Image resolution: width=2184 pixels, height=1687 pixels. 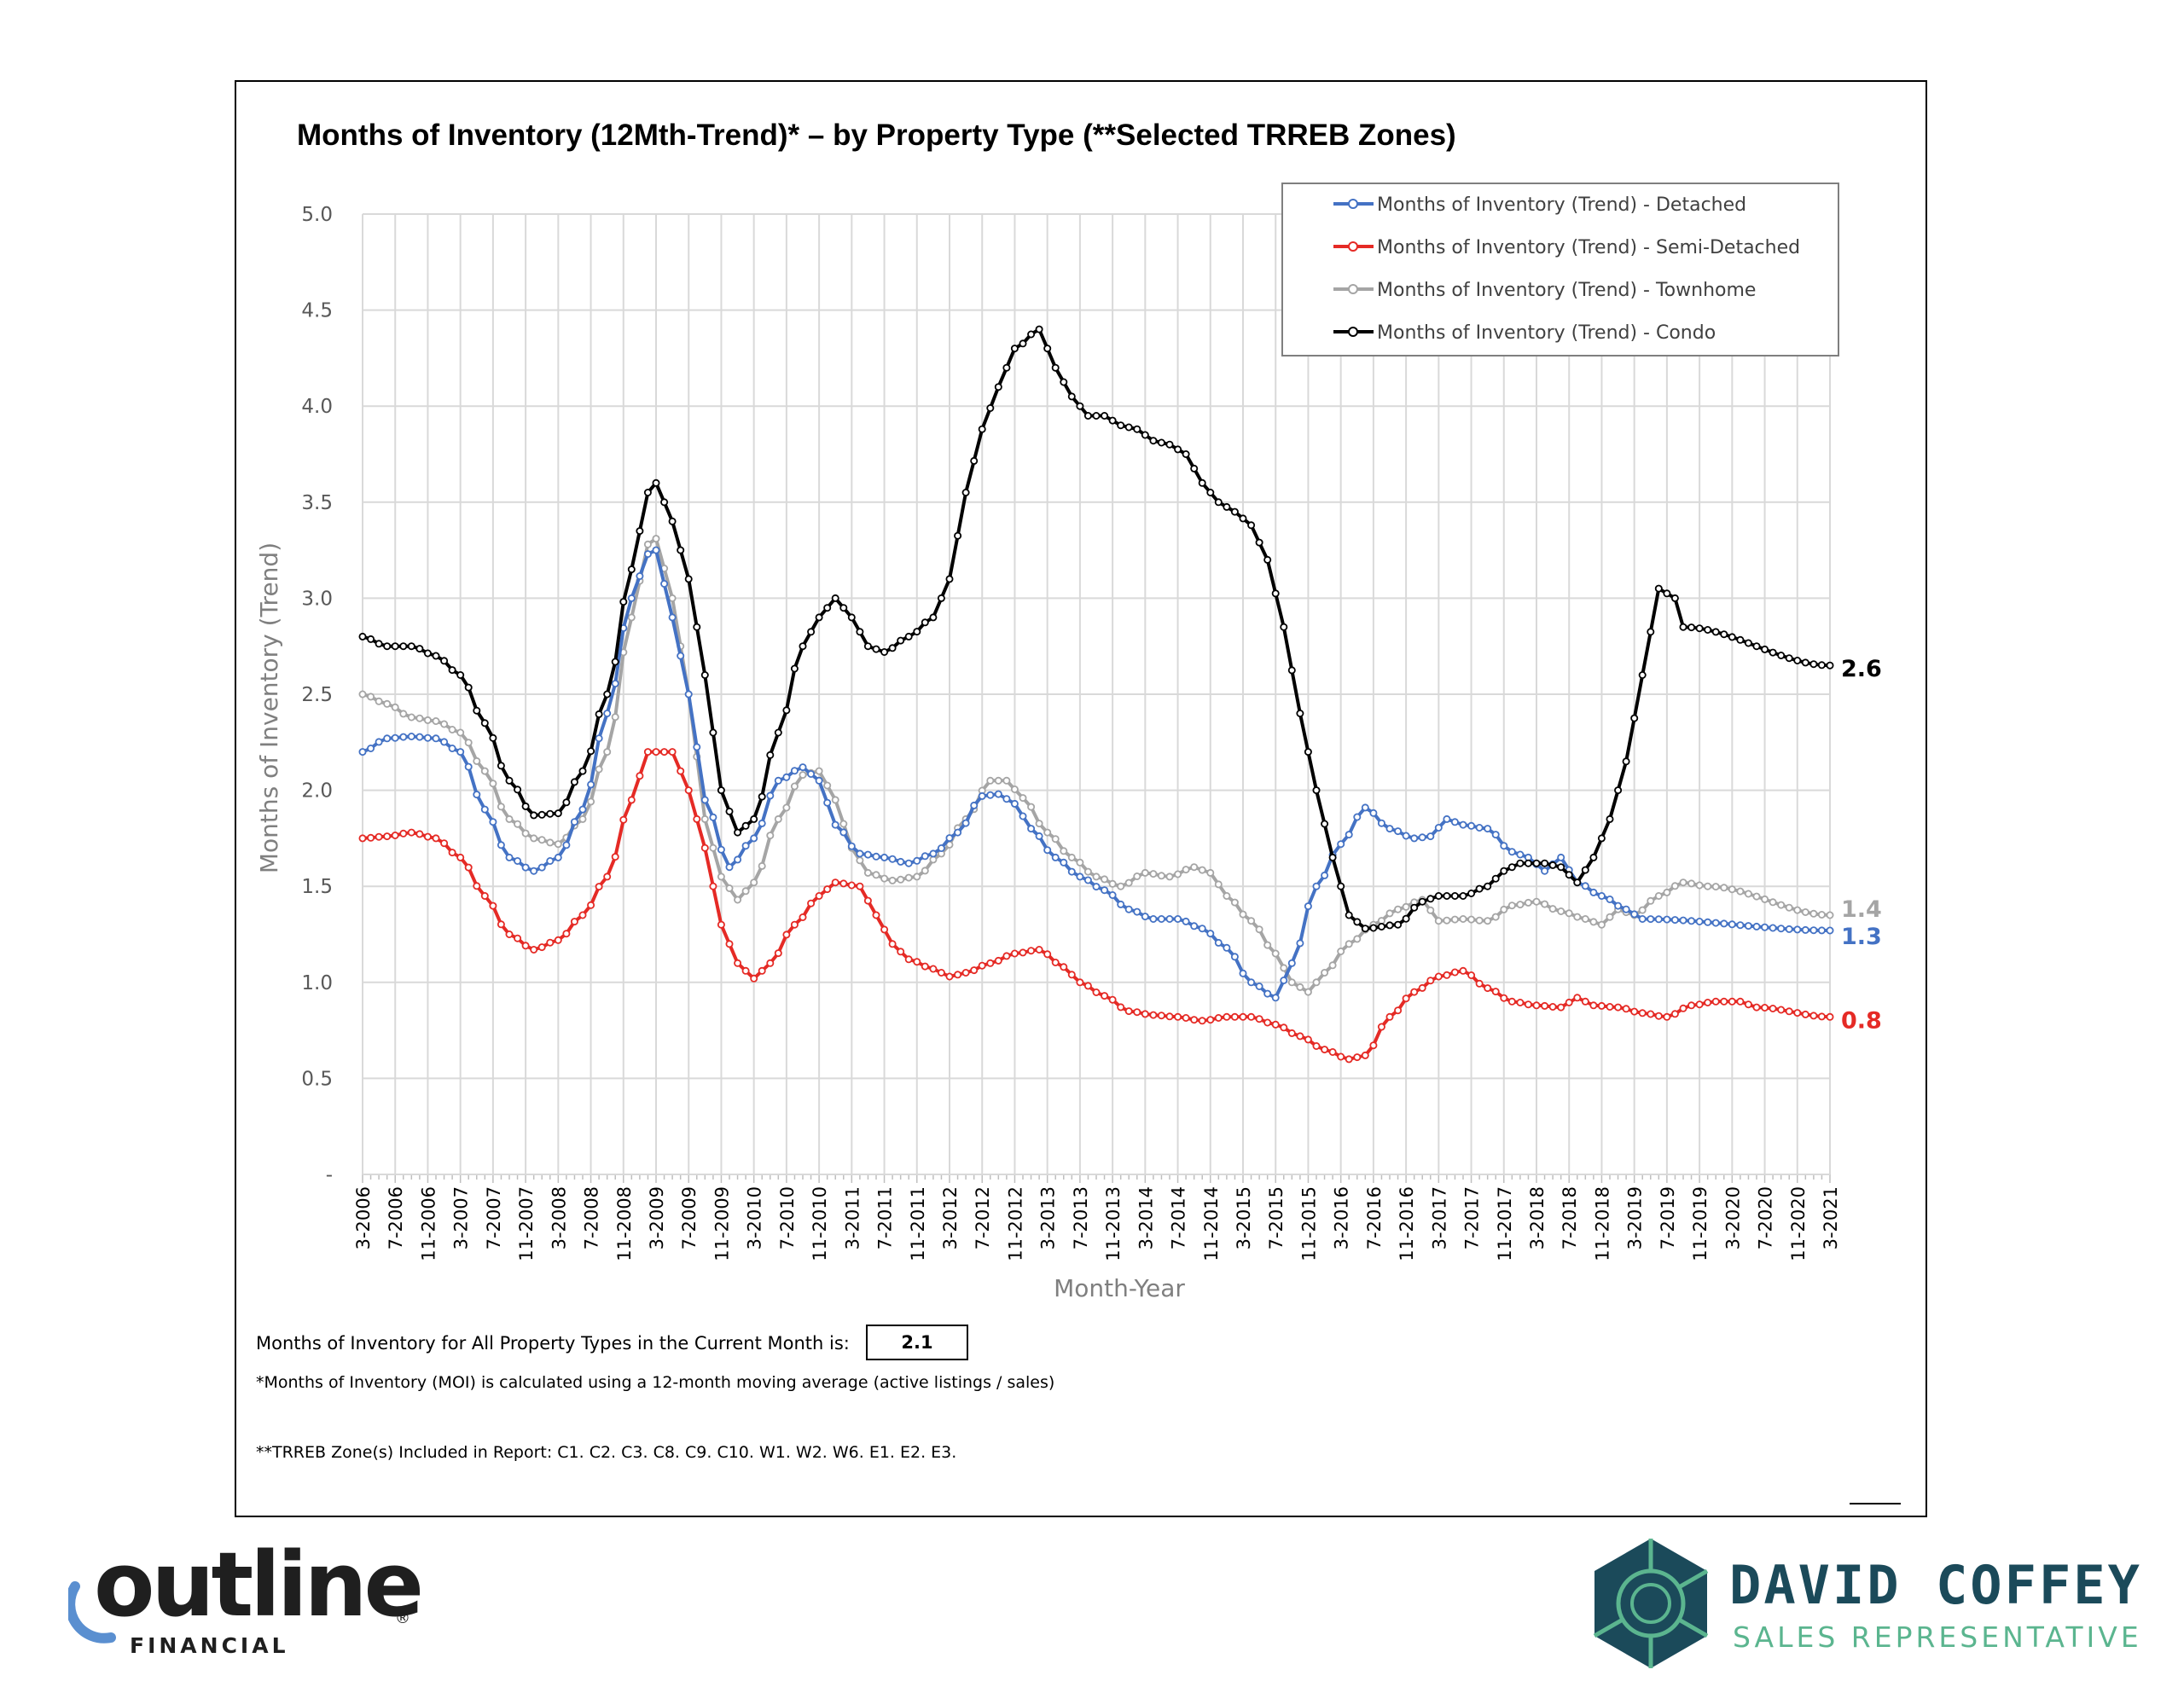 What do you see at coordinates (92, 1612) in the screenshot?
I see `outline-swoosh-icon` at bounding box center [92, 1612].